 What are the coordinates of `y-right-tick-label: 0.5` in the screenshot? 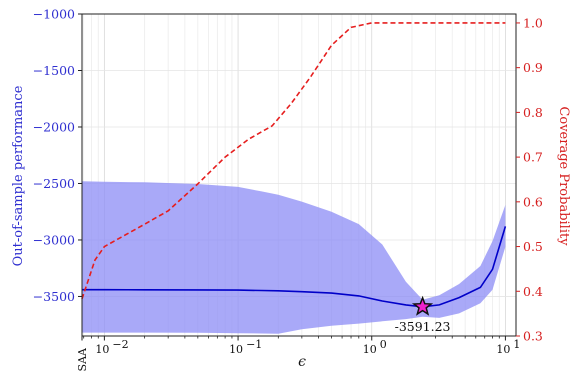 It's located at (533, 246).